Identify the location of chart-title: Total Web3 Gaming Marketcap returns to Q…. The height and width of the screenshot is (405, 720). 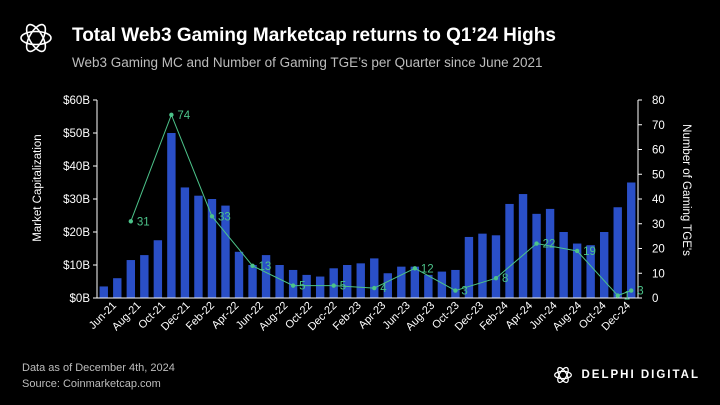
(314, 35).